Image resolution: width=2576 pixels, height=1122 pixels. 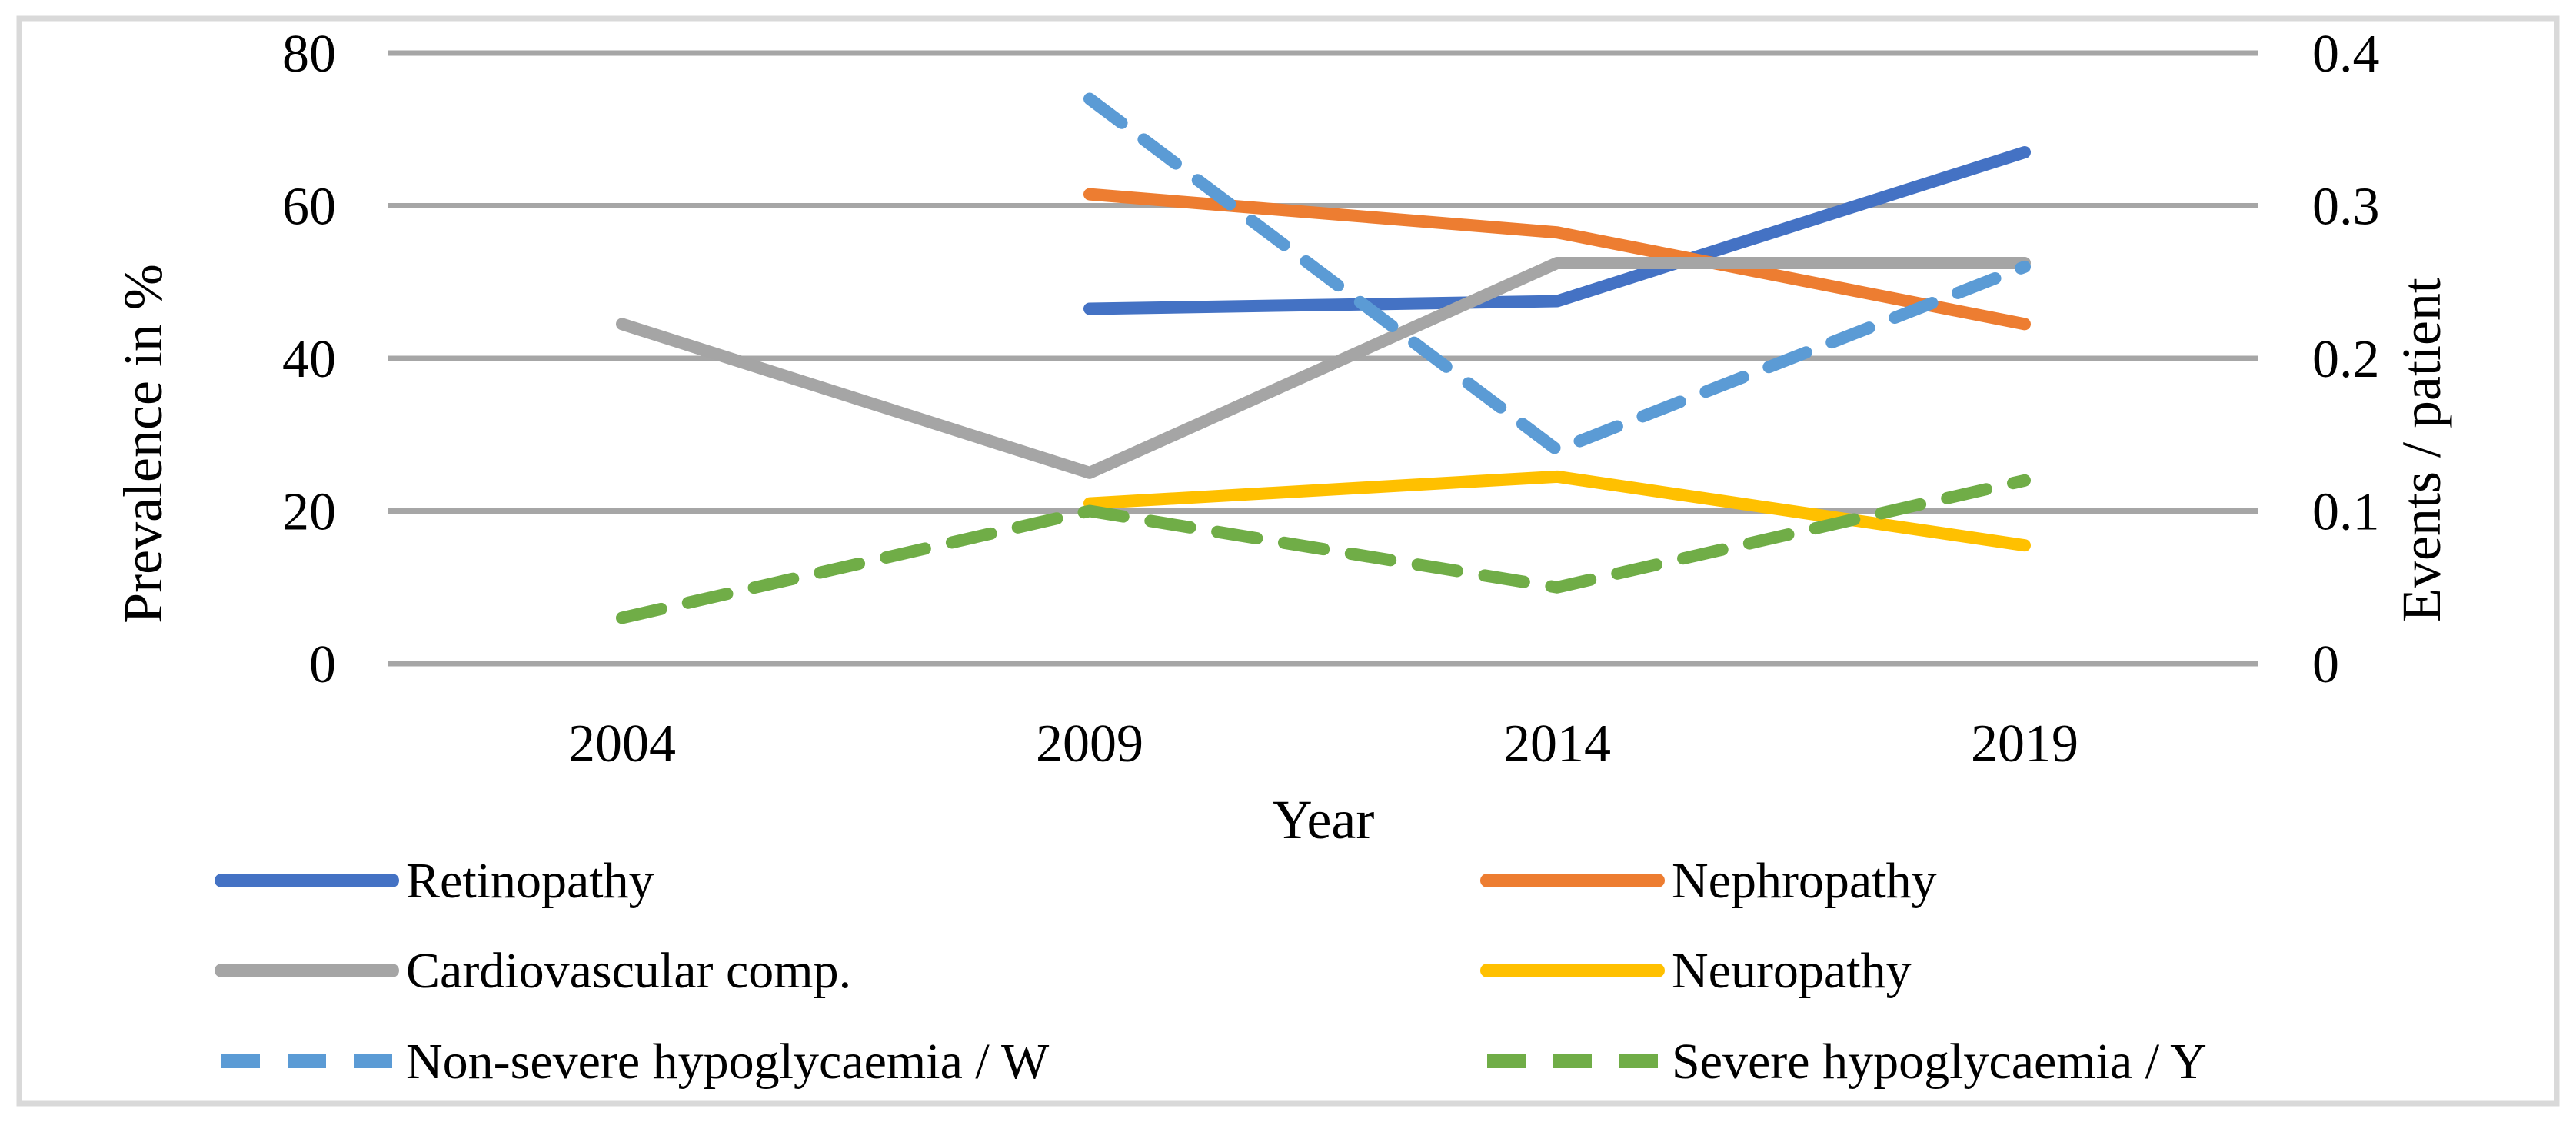 I want to click on right-axis-tick-label: 0.4, so click(x=2346, y=54).